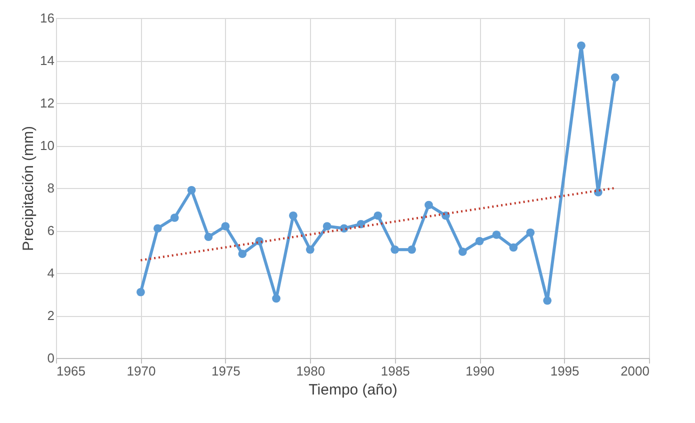  I want to click on y-tick-label: 6, so click(50, 230).